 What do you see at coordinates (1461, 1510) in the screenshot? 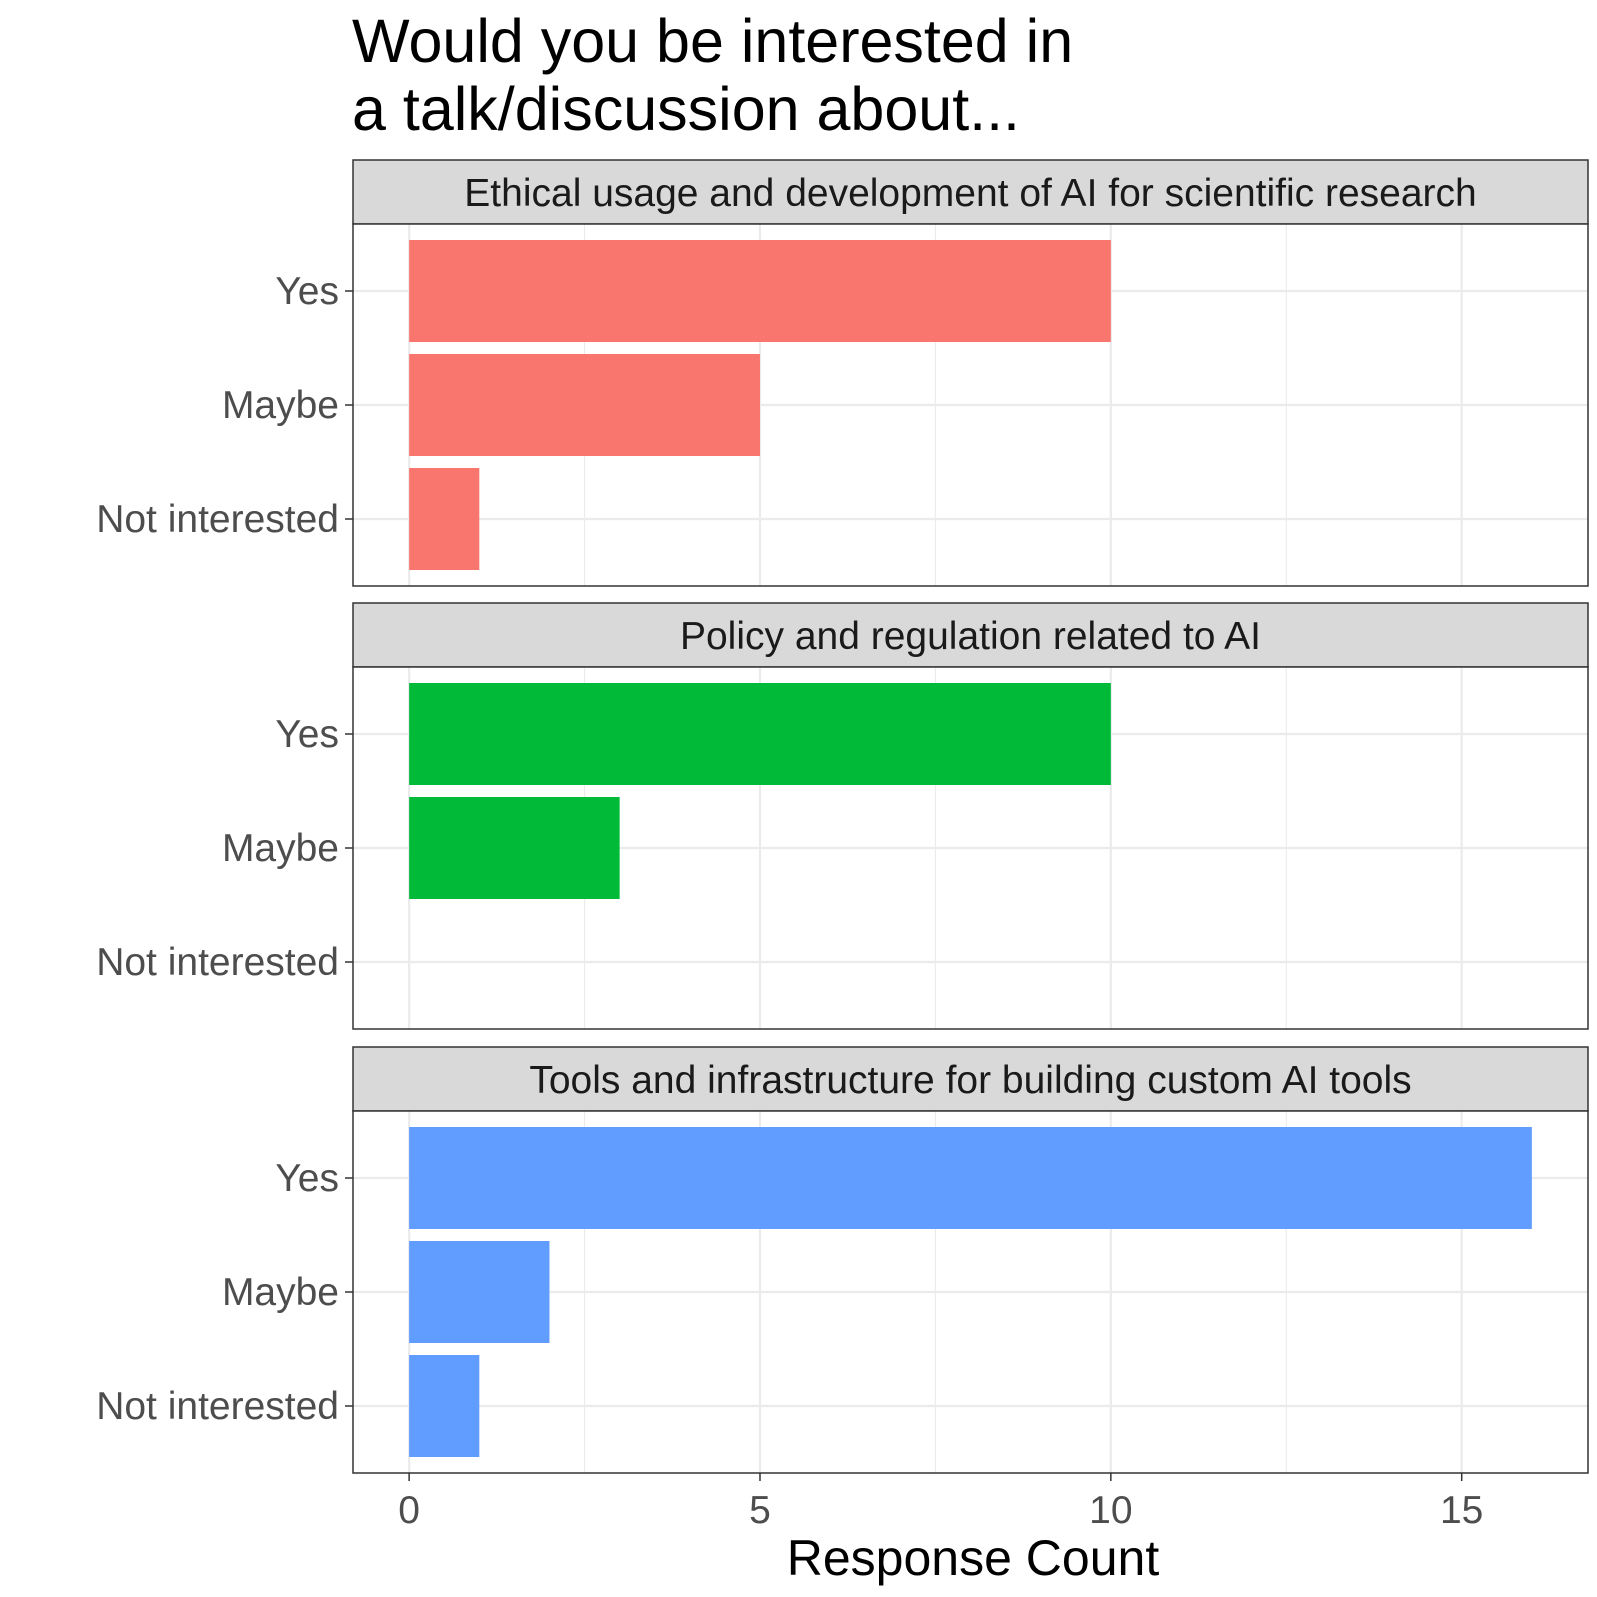
I see `x-tick-label: 15` at bounding box center [1461, 1510].